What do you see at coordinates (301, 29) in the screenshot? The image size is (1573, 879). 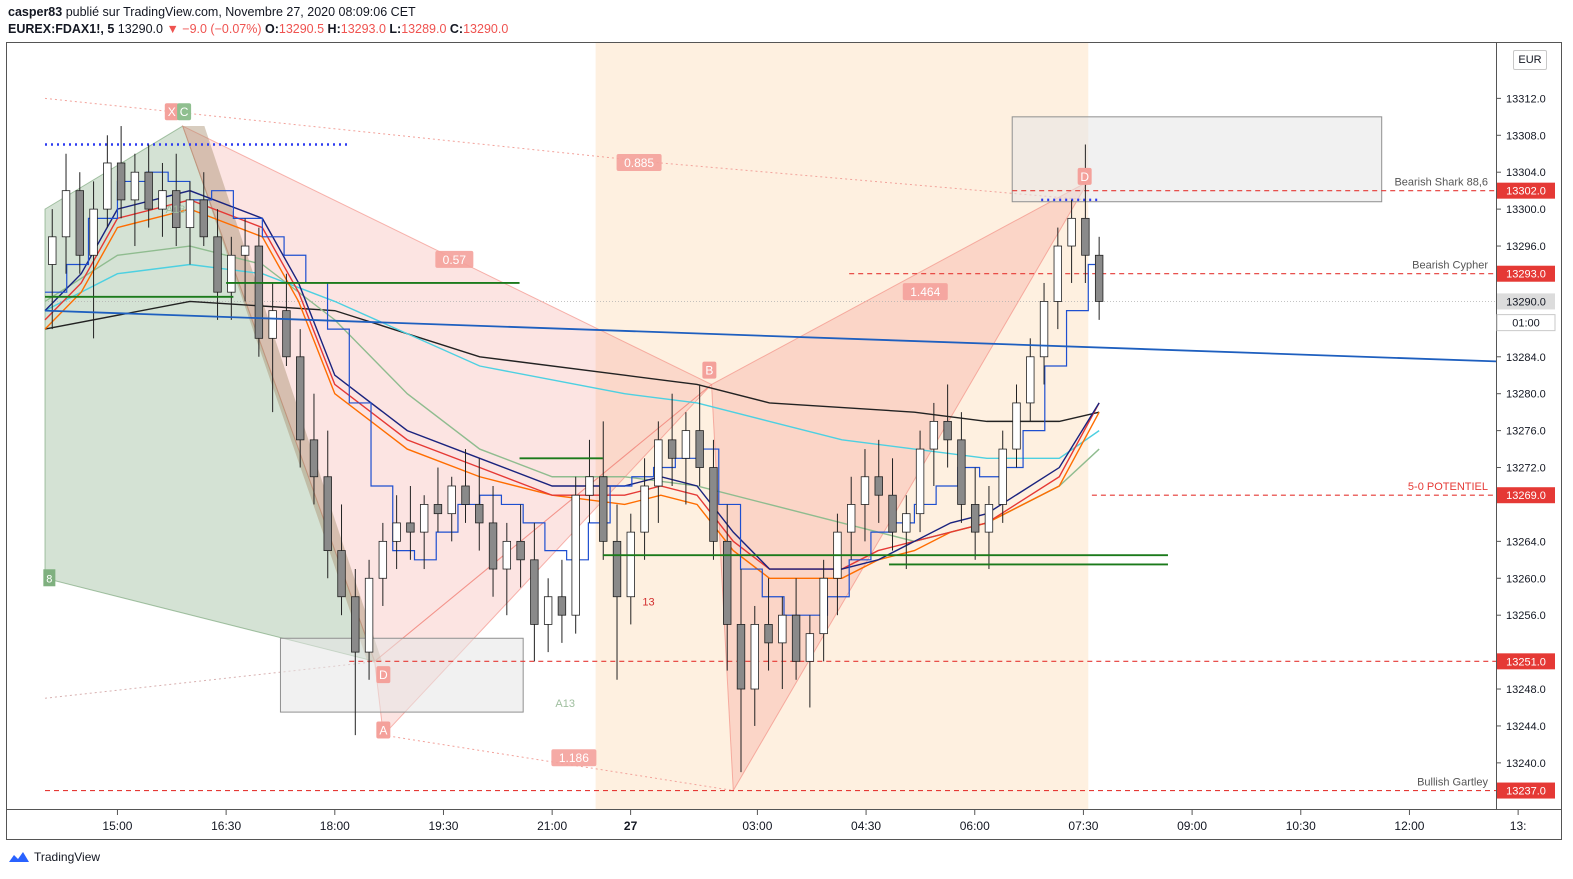 I see `open-value: 13290.5` at bounding box center [301, 29].